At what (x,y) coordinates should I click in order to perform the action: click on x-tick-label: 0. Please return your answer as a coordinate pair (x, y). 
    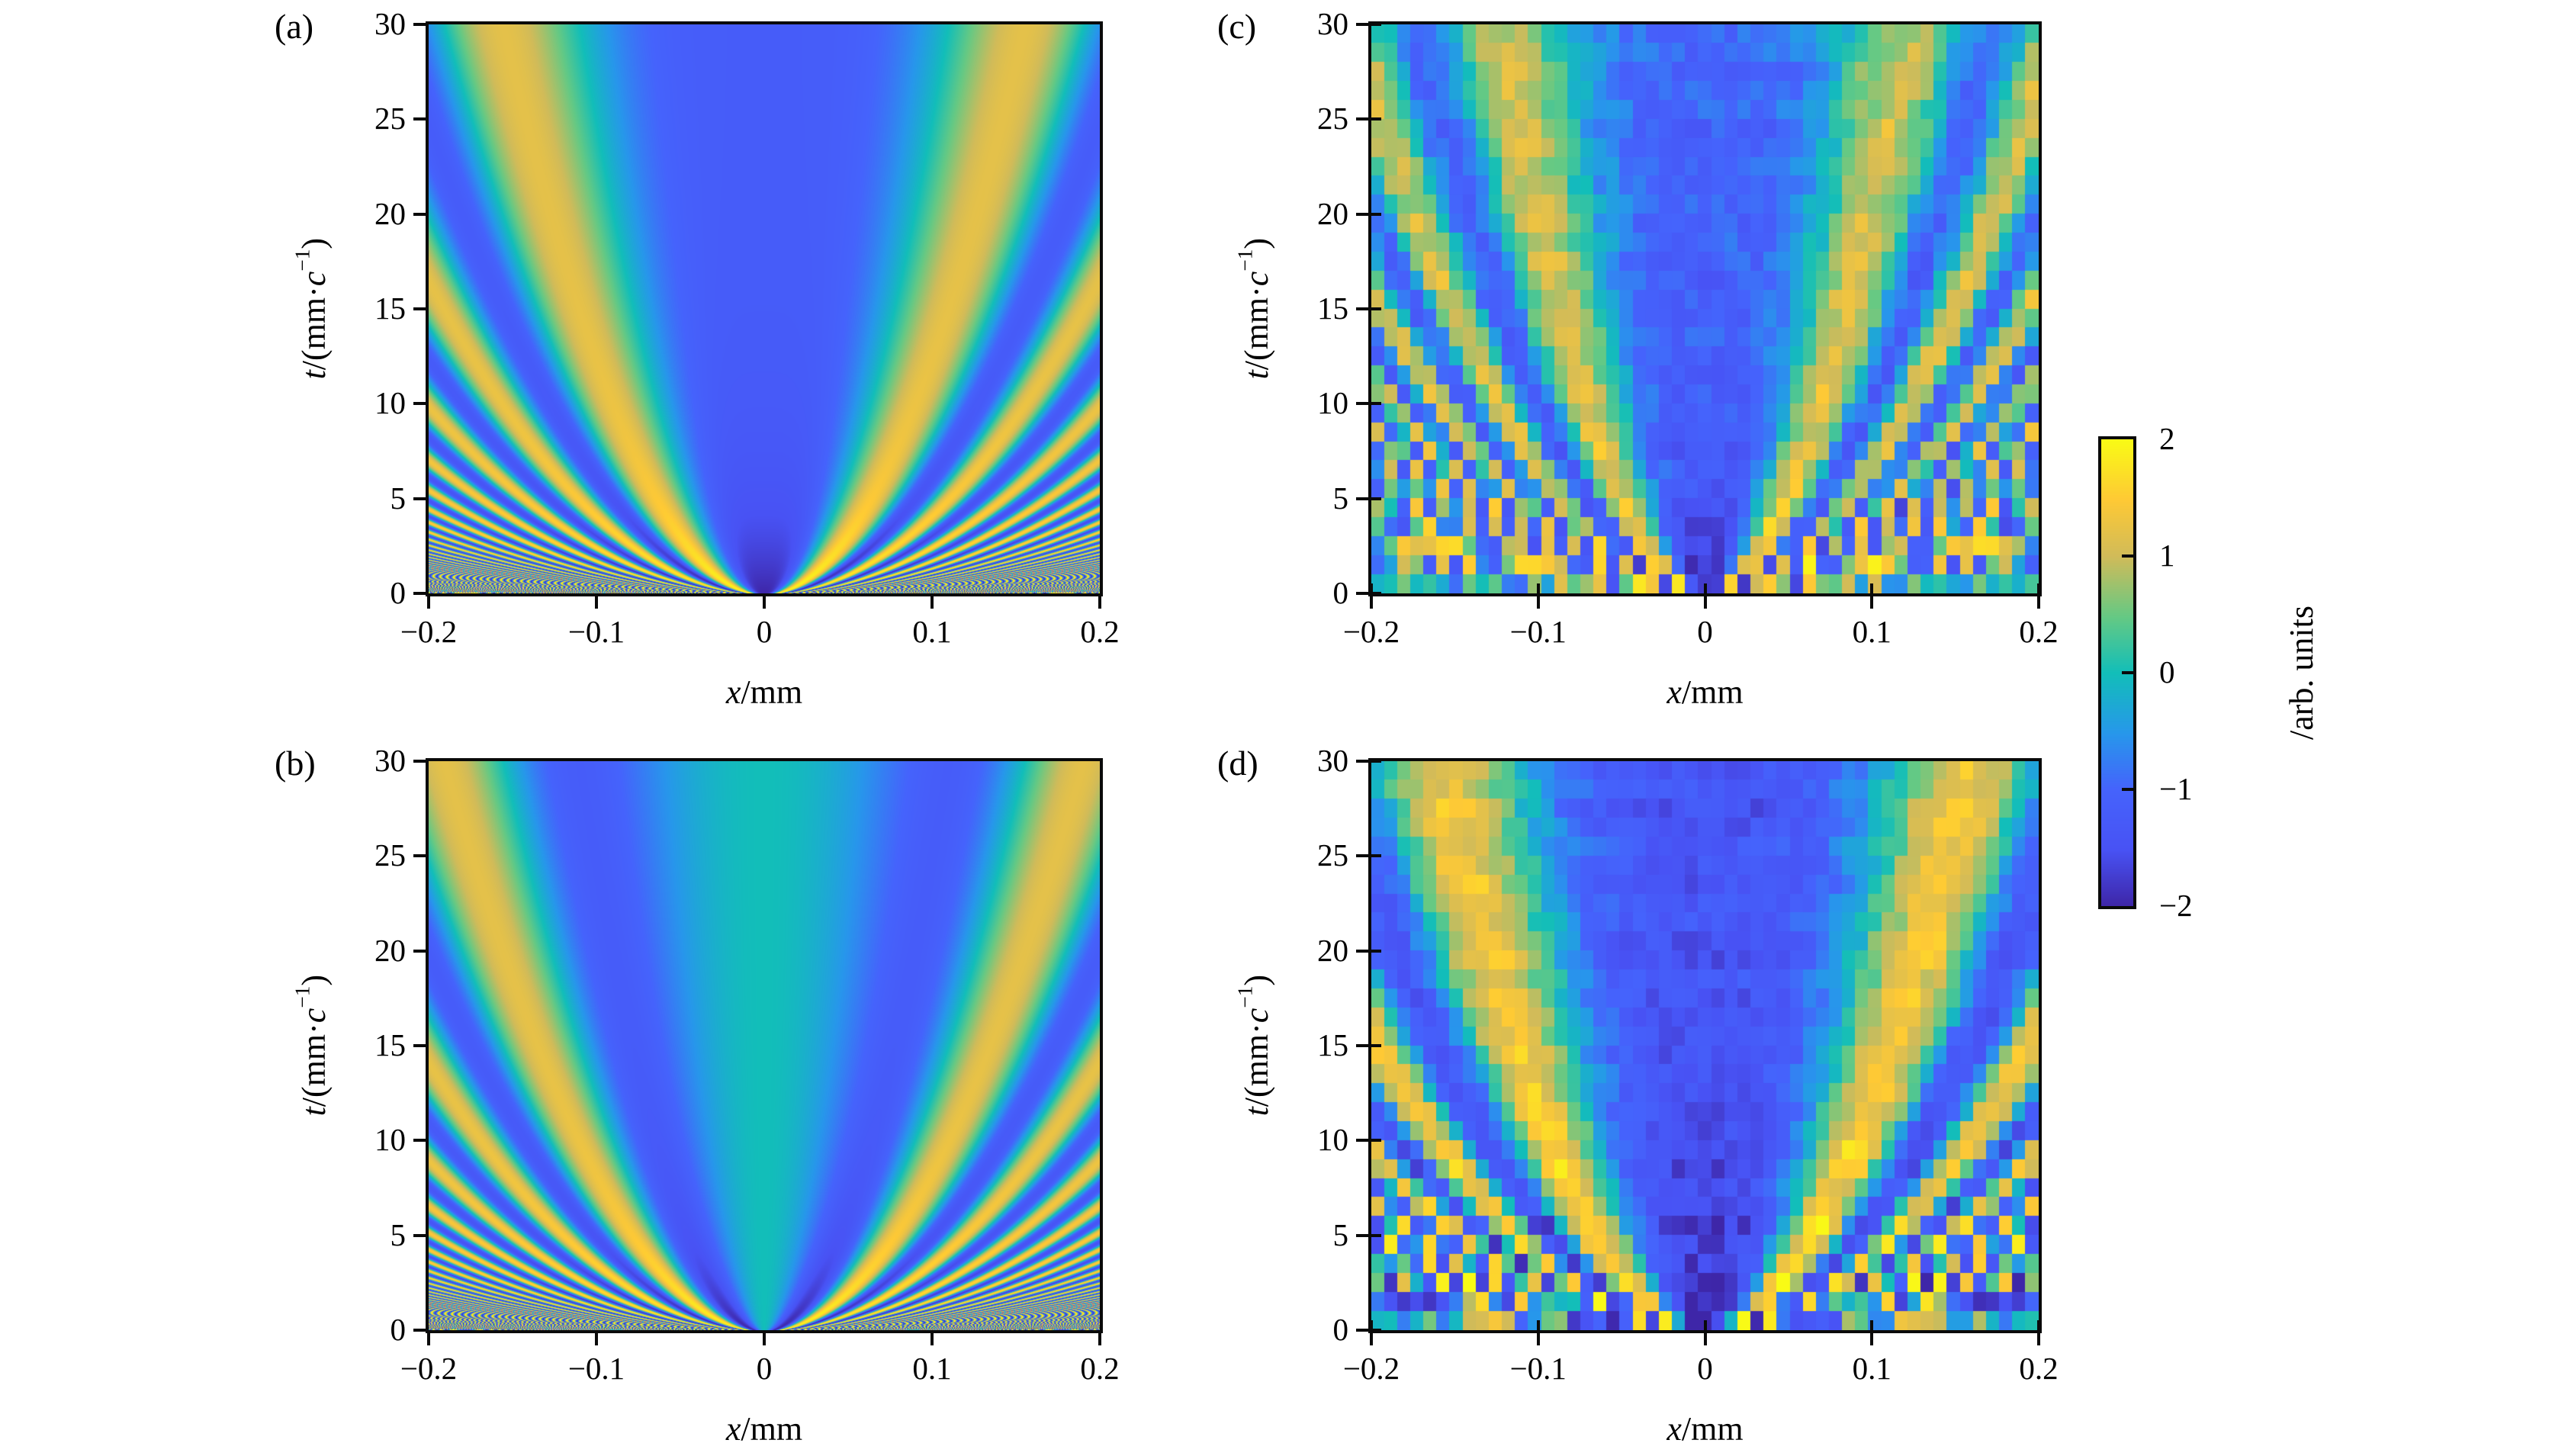
    Looking at the image, I should click on (764, 631).